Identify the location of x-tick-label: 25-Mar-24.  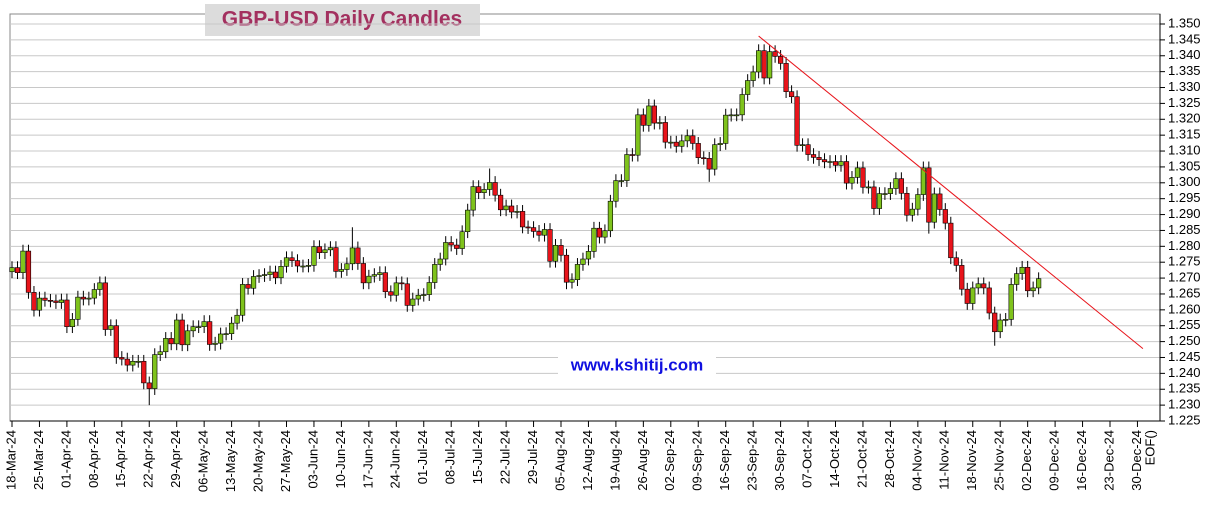
(38, 460).